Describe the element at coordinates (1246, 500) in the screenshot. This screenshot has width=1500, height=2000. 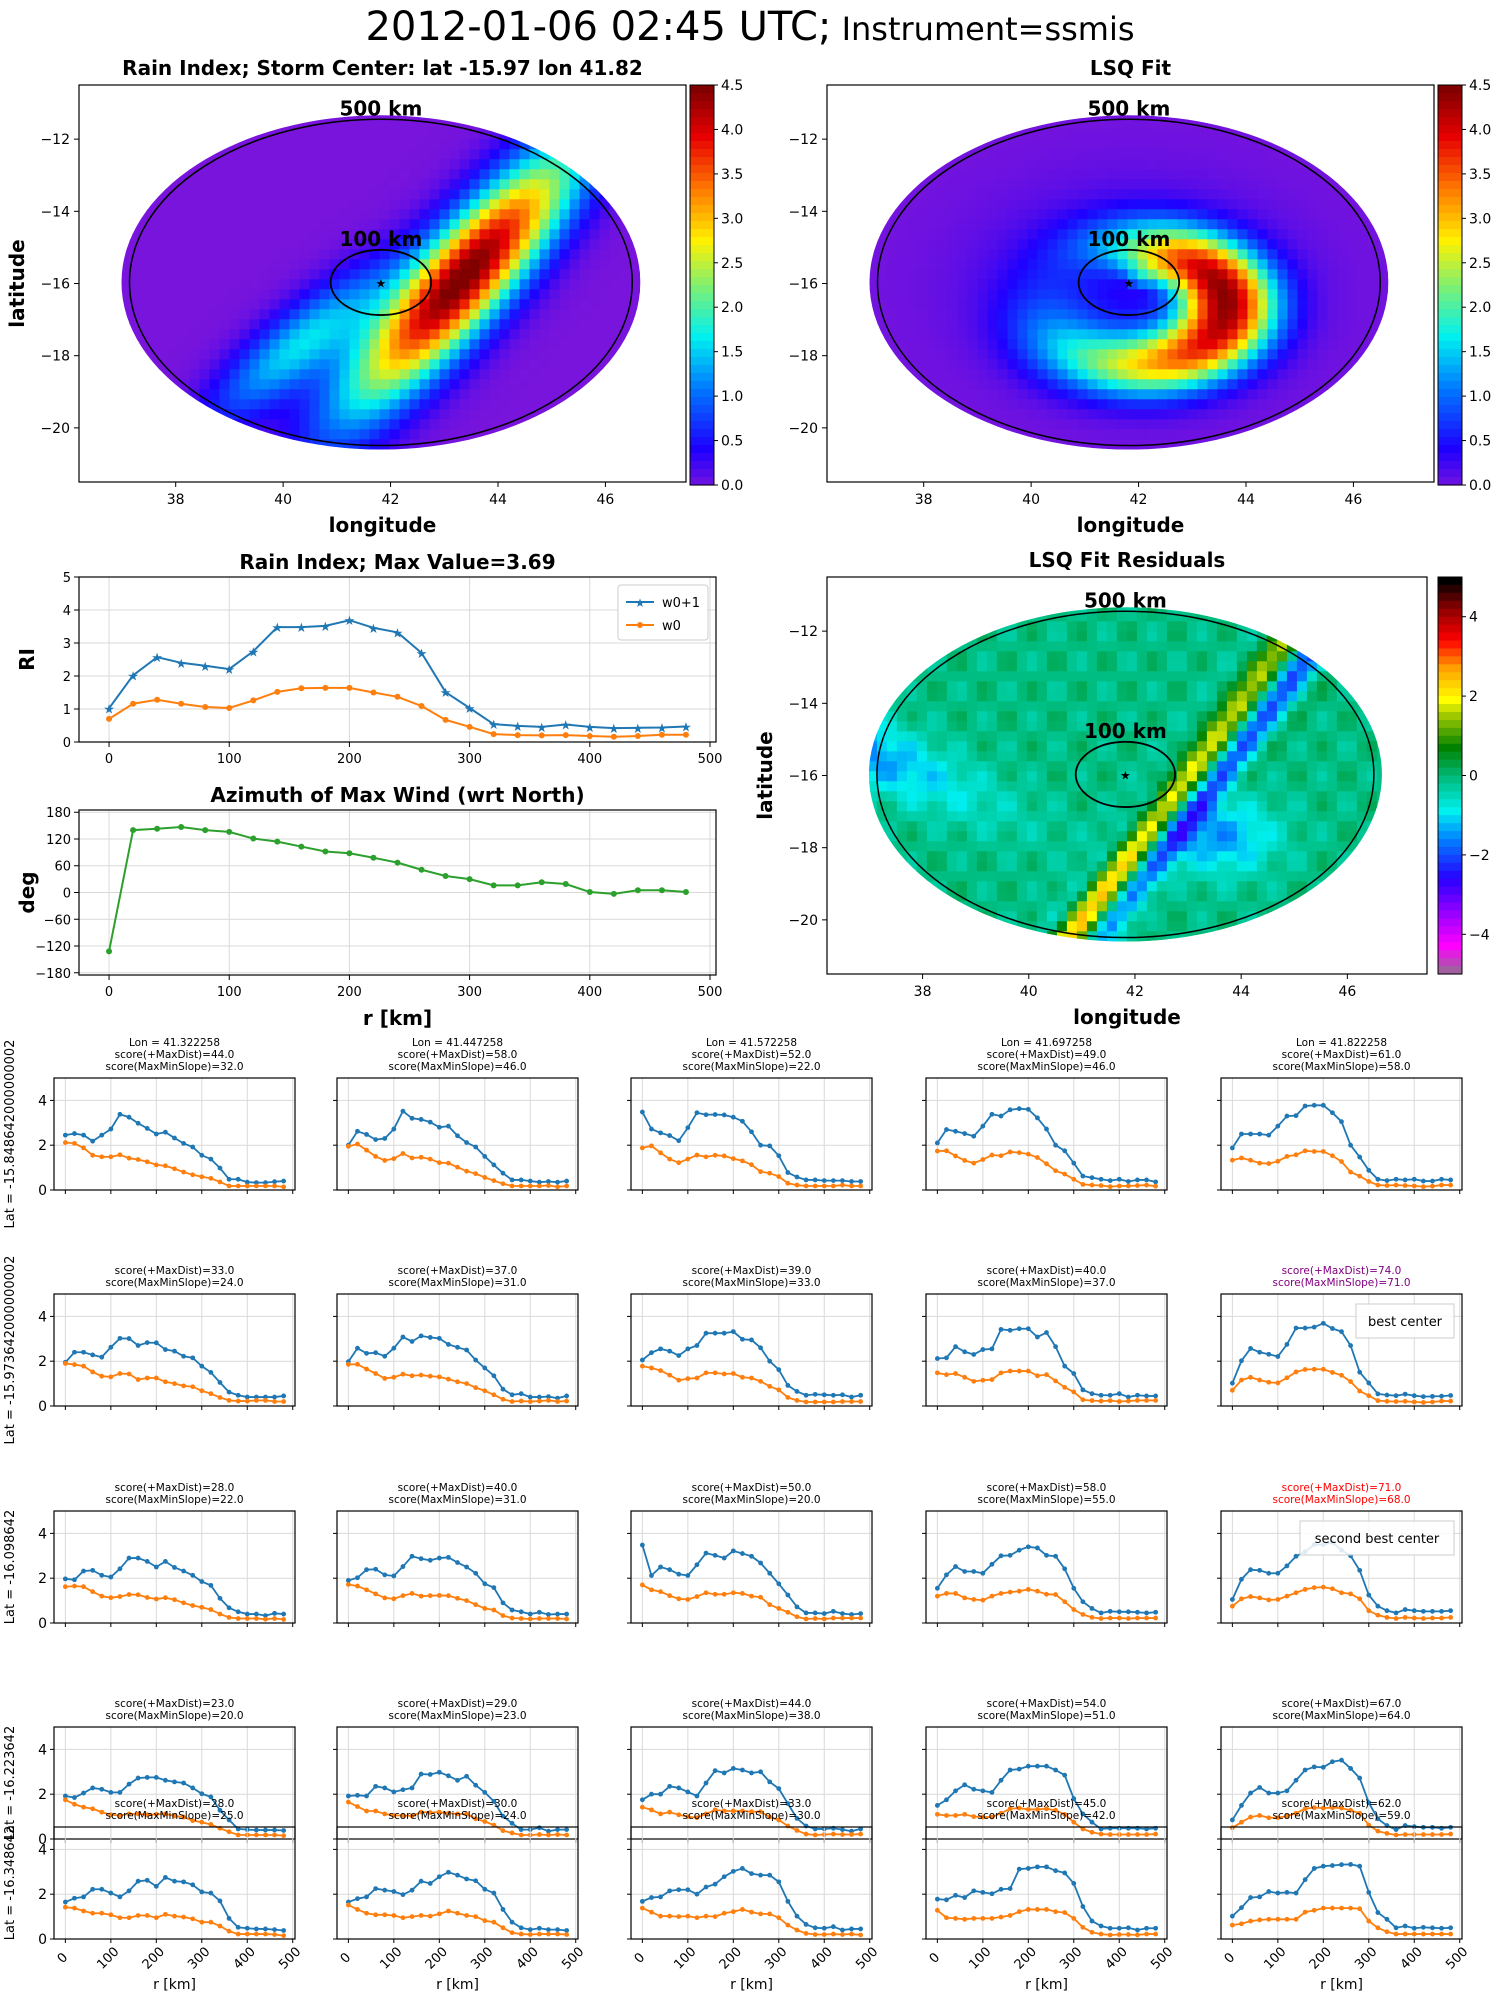
I see `x-tick-label: 44` at that location.